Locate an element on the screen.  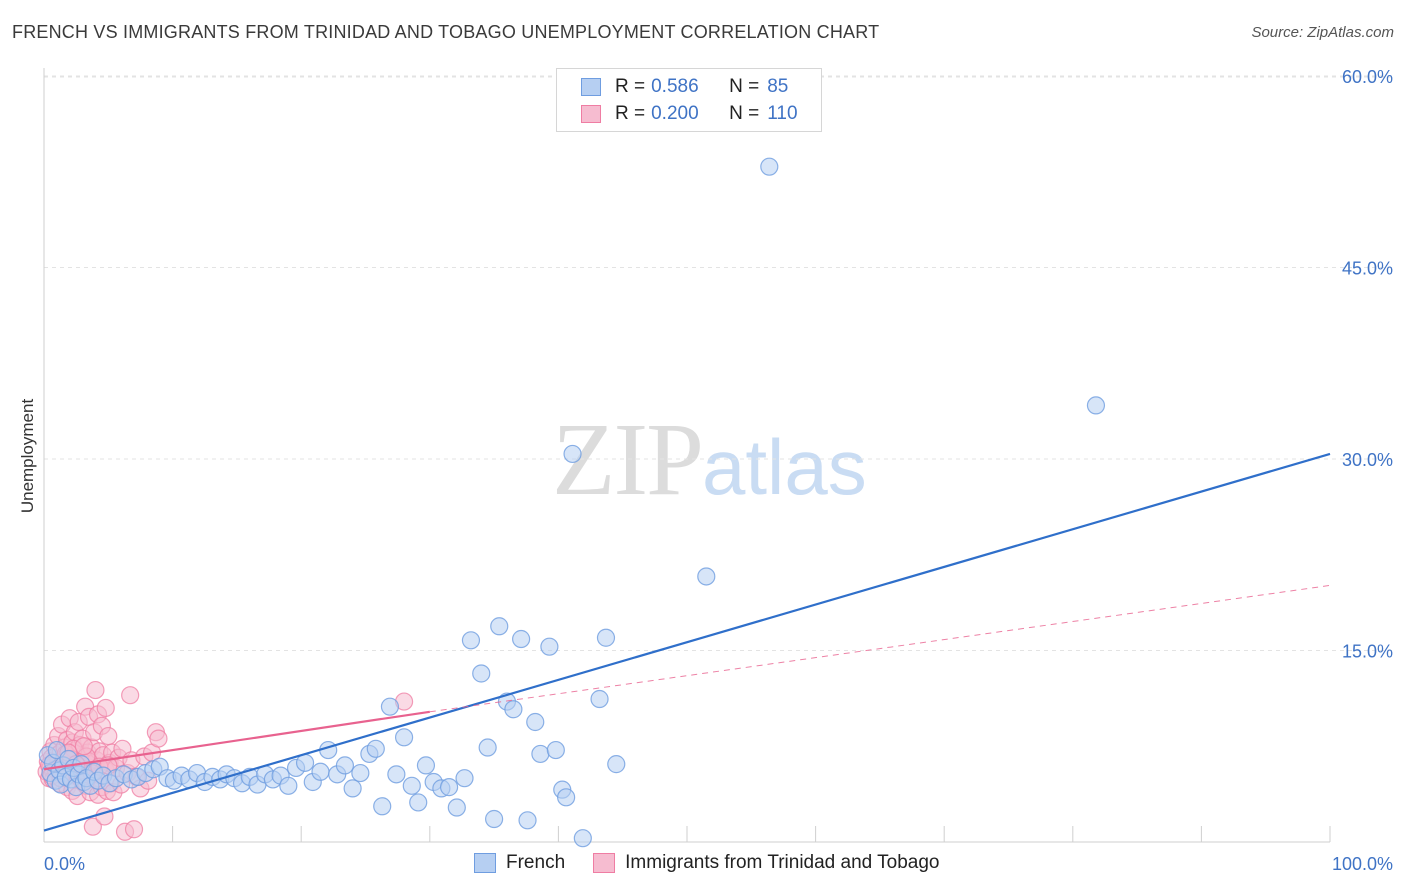
legend-n-value: 110 is located at coordinates (782, 113).